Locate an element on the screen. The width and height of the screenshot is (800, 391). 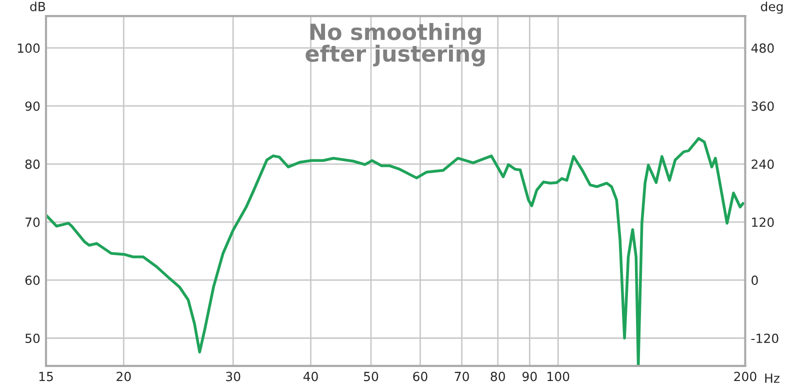
y2-tick-label: -120 is located at coordinates (764, 339).